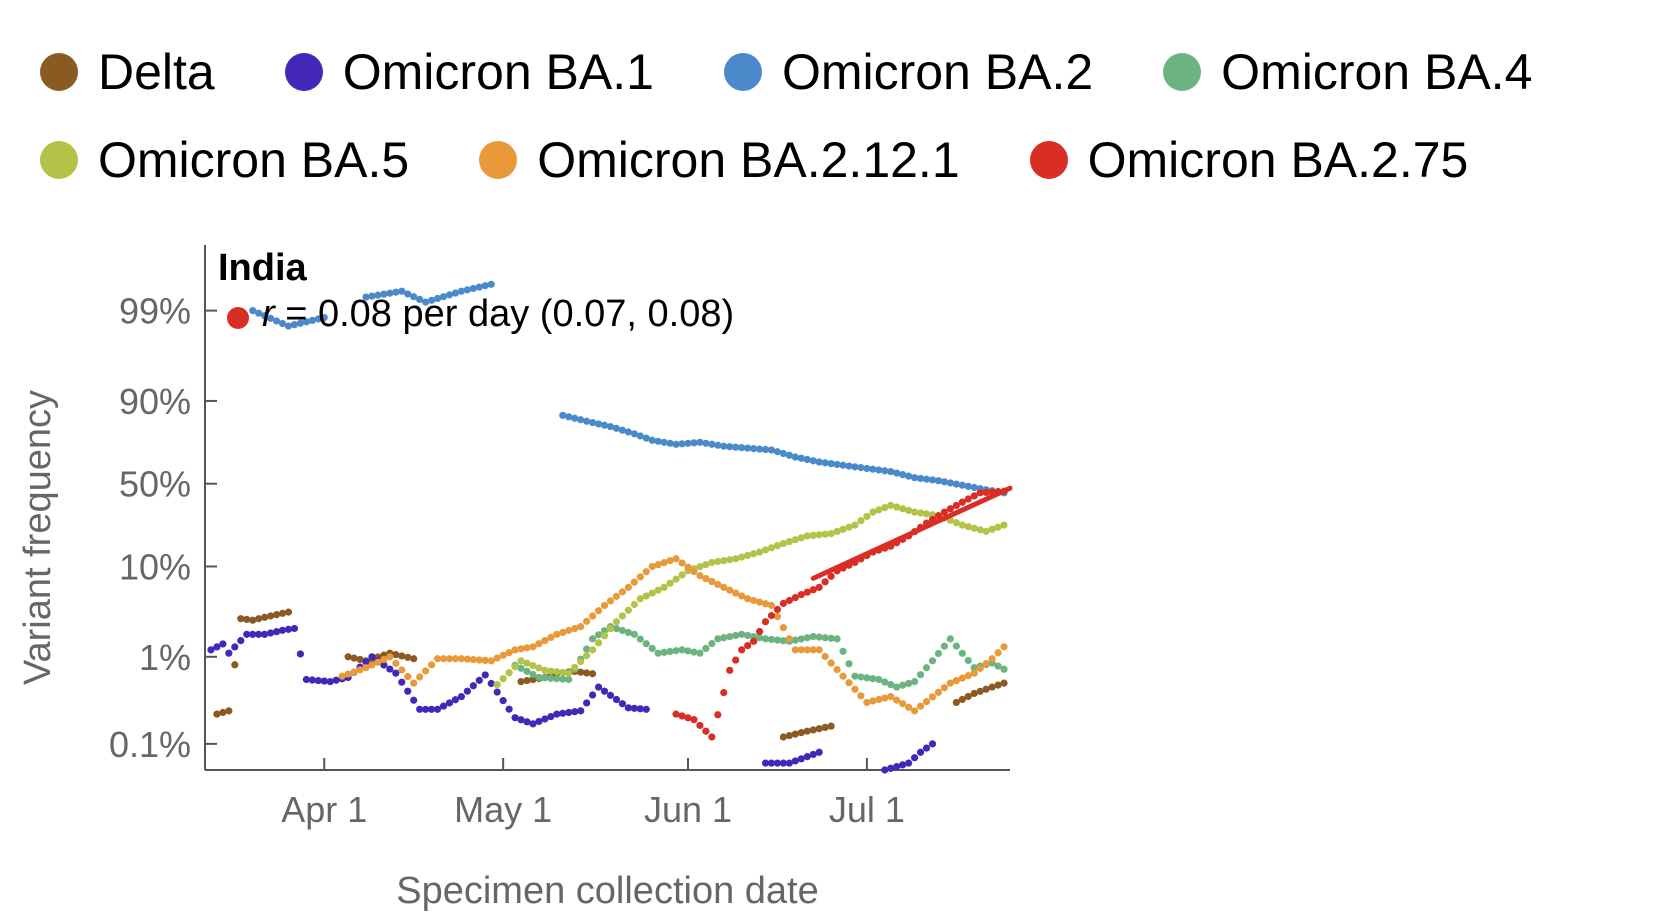  I want to click on legend-item: Omicron BA.4, so click(1347, 72).